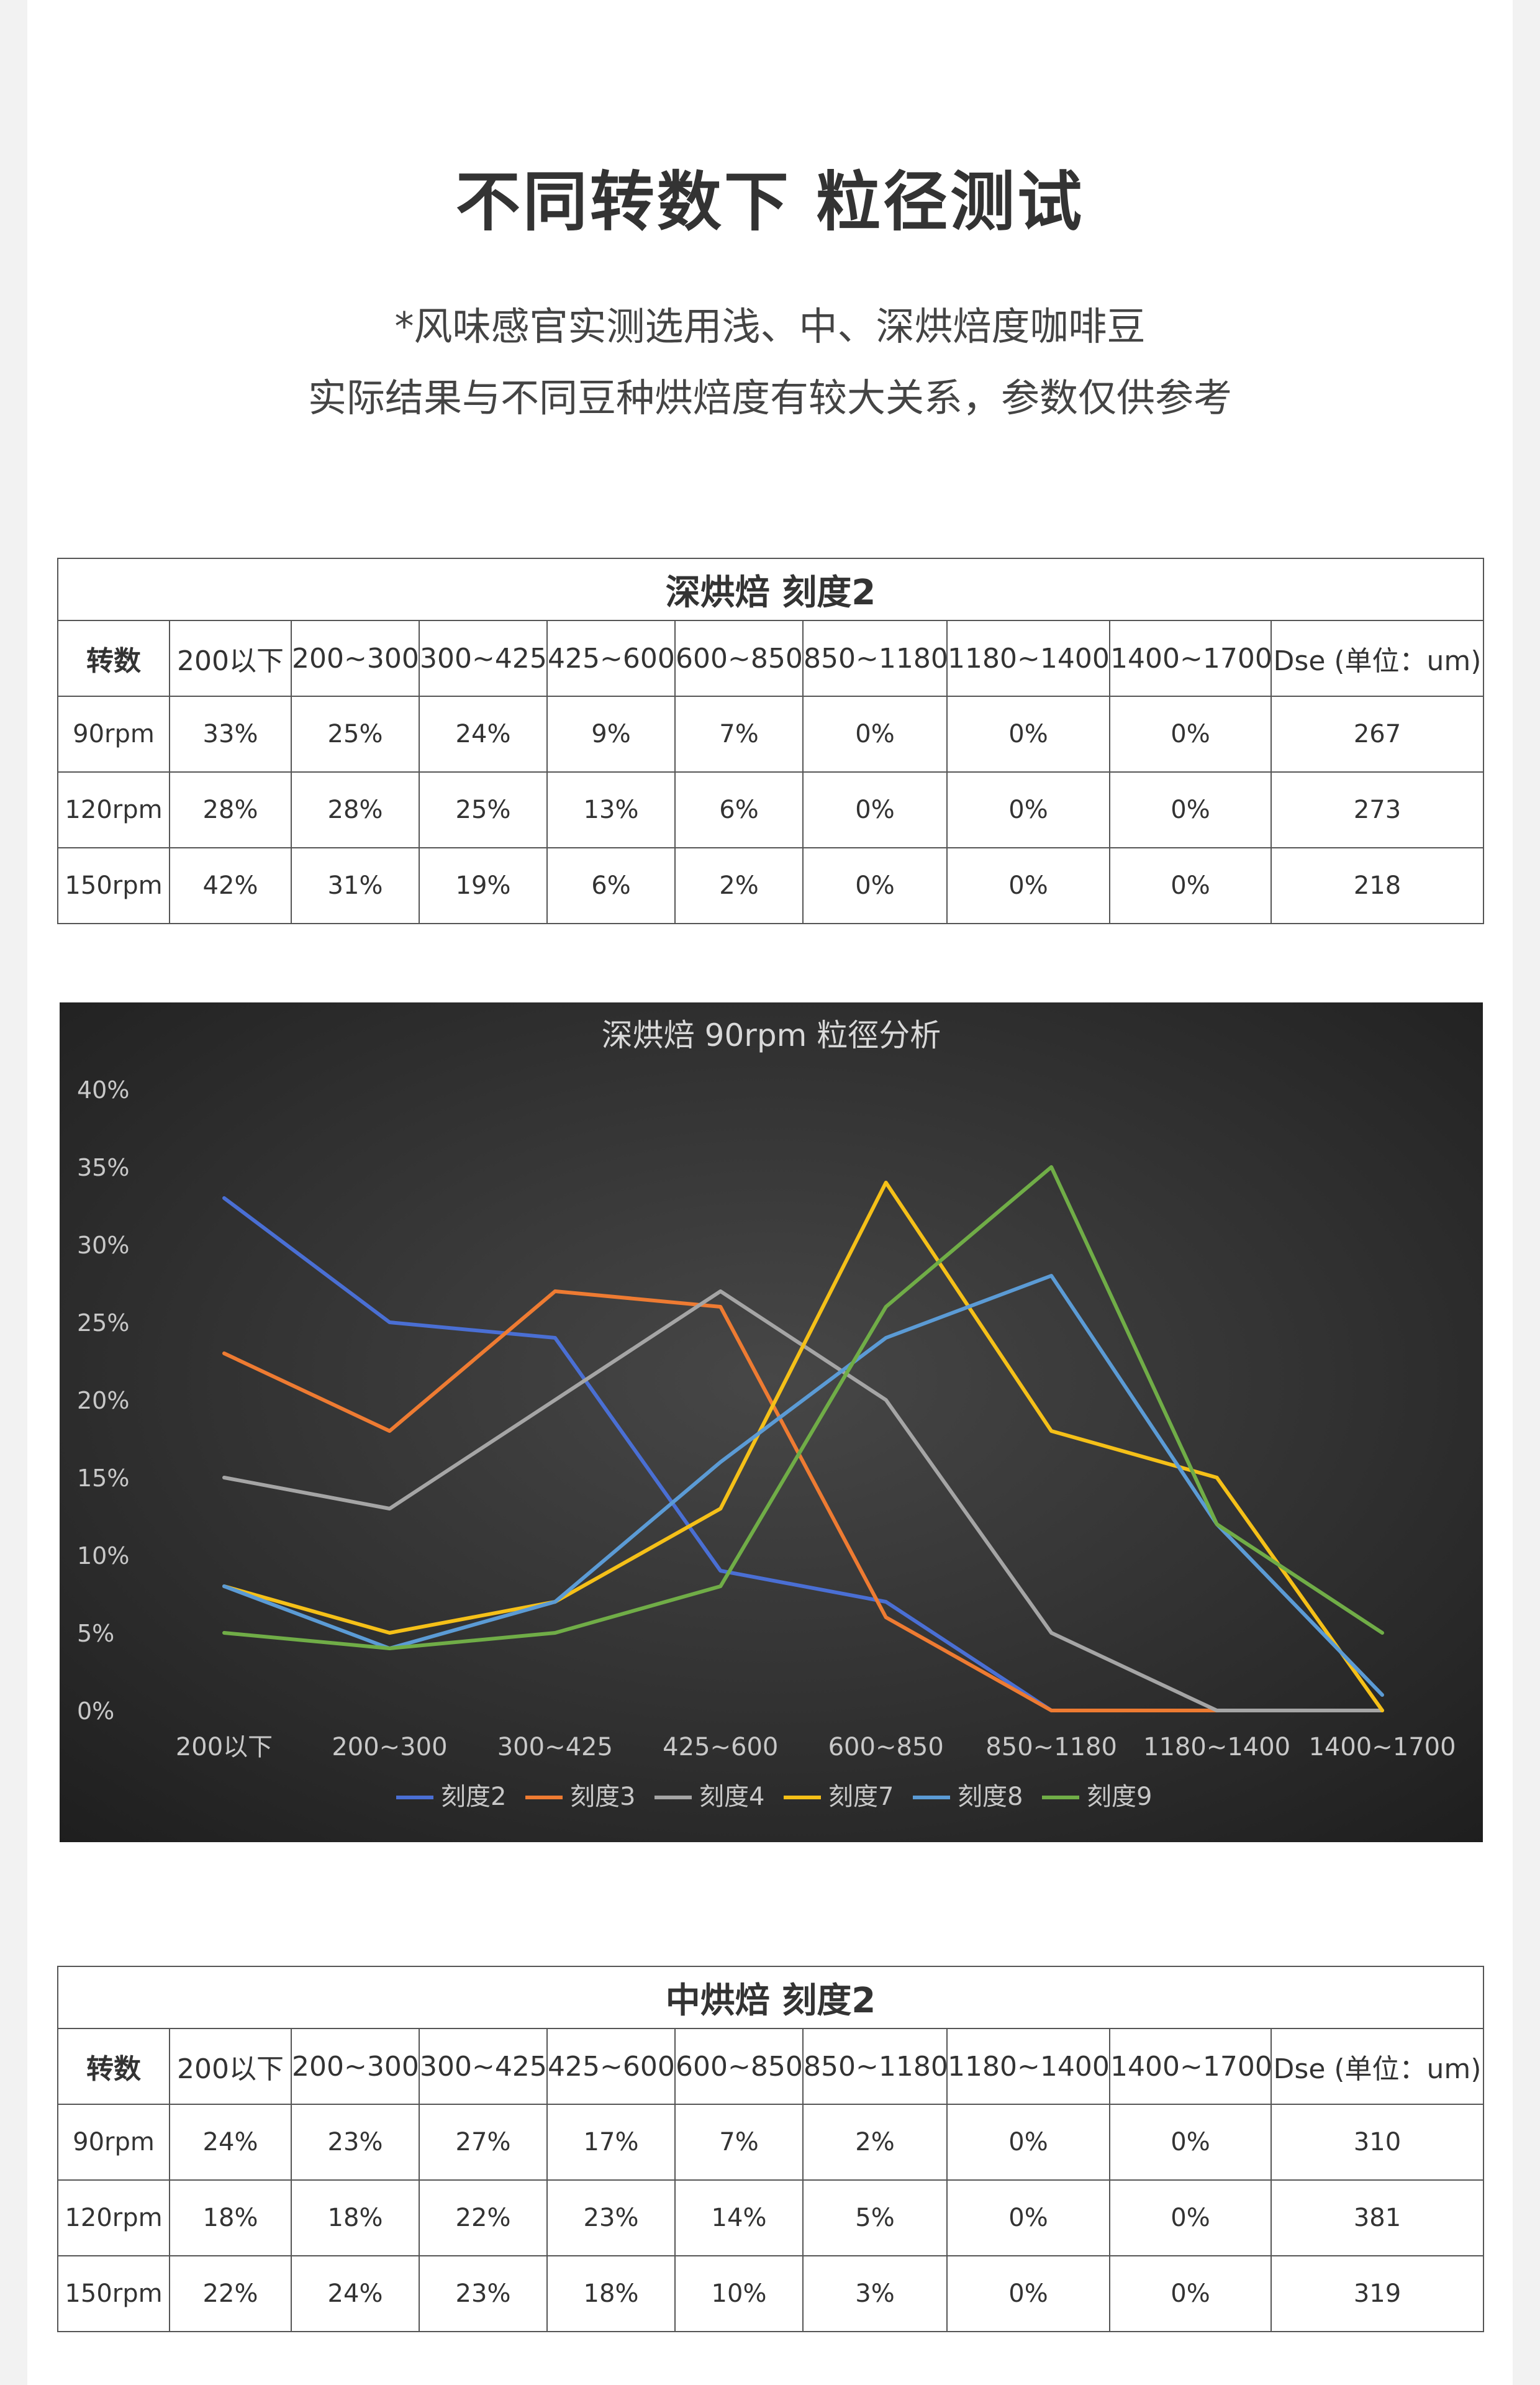  Describe the element at coordinates (739, 2293) in the screenshot. I see `table-cell: 10%` at that location.